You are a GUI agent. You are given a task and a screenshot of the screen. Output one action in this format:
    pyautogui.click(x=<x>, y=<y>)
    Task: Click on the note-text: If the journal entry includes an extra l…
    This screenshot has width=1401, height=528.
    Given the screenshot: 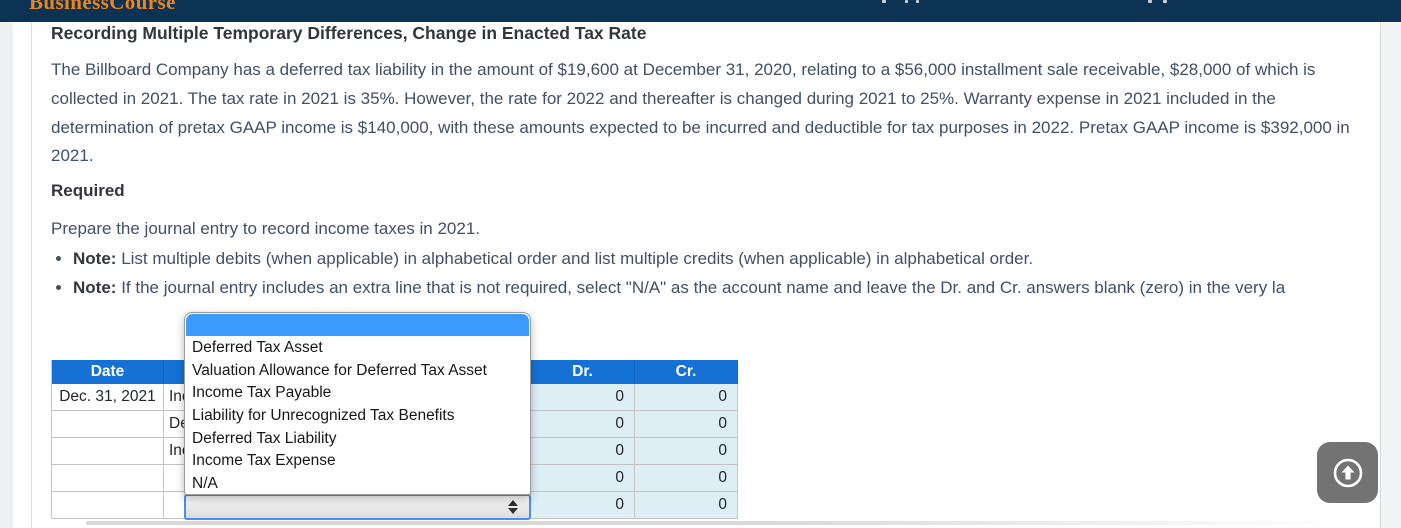 What is the action you would take?
    pyautogui.click(x=703, y=287)
    